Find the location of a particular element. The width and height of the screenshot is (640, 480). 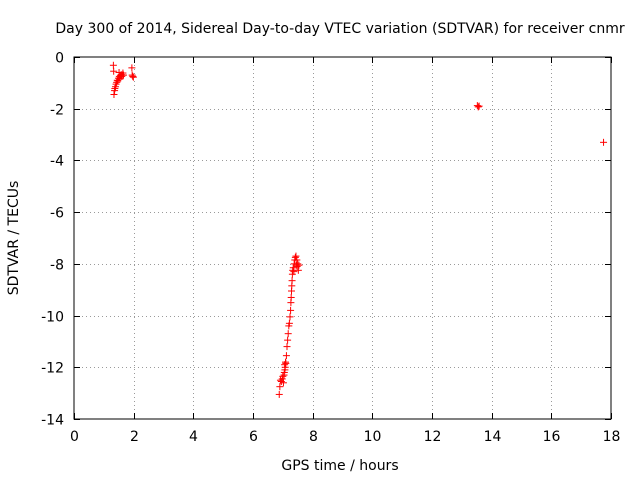

y-tick-label: -14 is located at coordinates (52, 421).